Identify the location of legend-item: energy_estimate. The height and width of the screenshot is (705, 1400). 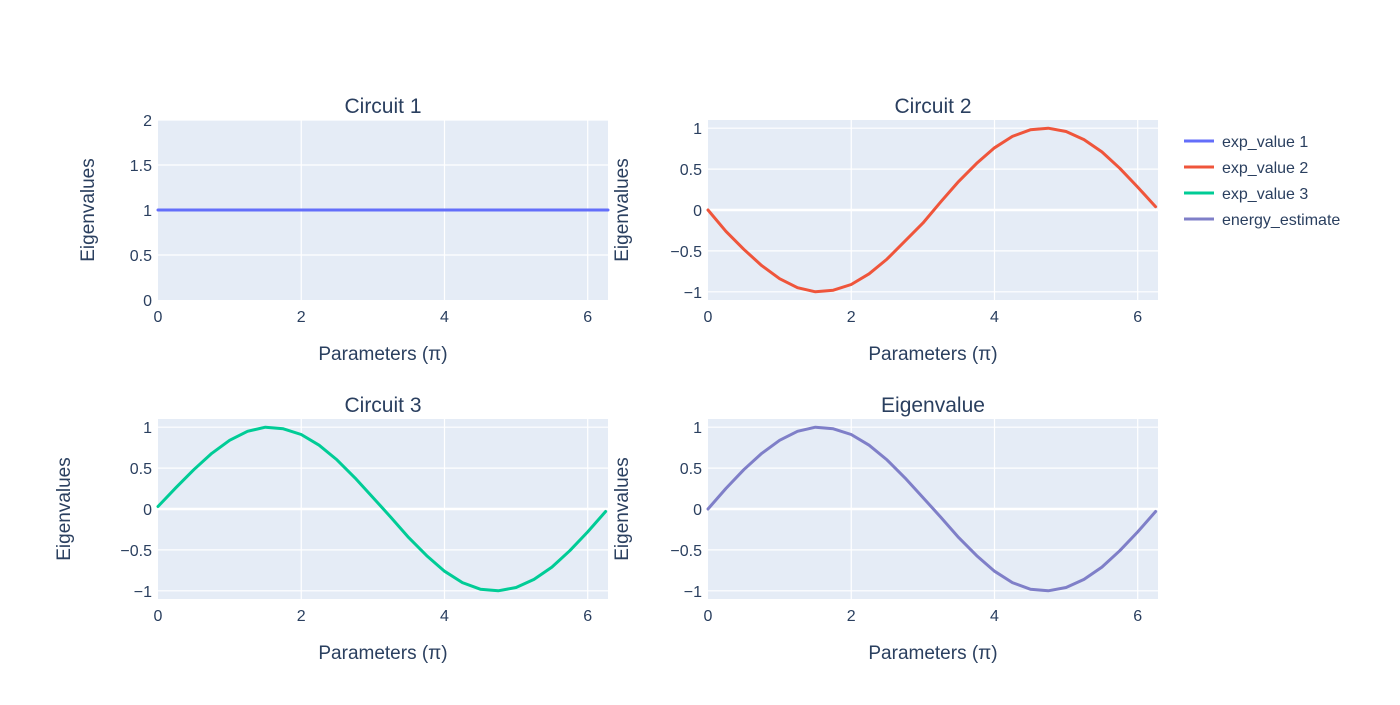
(1262, 220).